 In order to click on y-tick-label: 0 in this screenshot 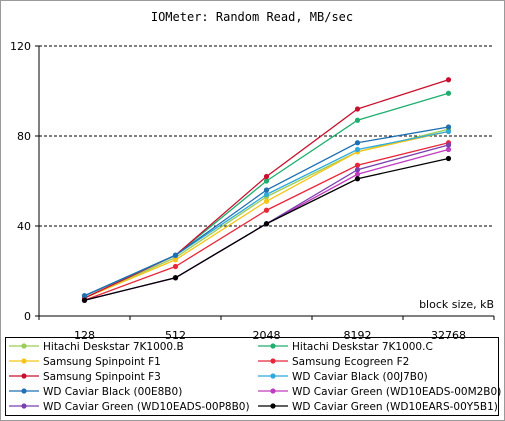, I will do `click(27, 316)`.